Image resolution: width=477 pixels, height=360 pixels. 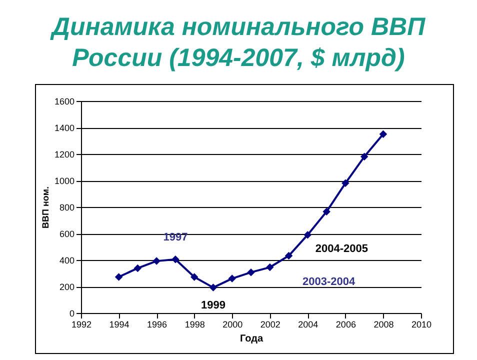 I want to click on y-tick-label: 0, so click(x=71, y=313).